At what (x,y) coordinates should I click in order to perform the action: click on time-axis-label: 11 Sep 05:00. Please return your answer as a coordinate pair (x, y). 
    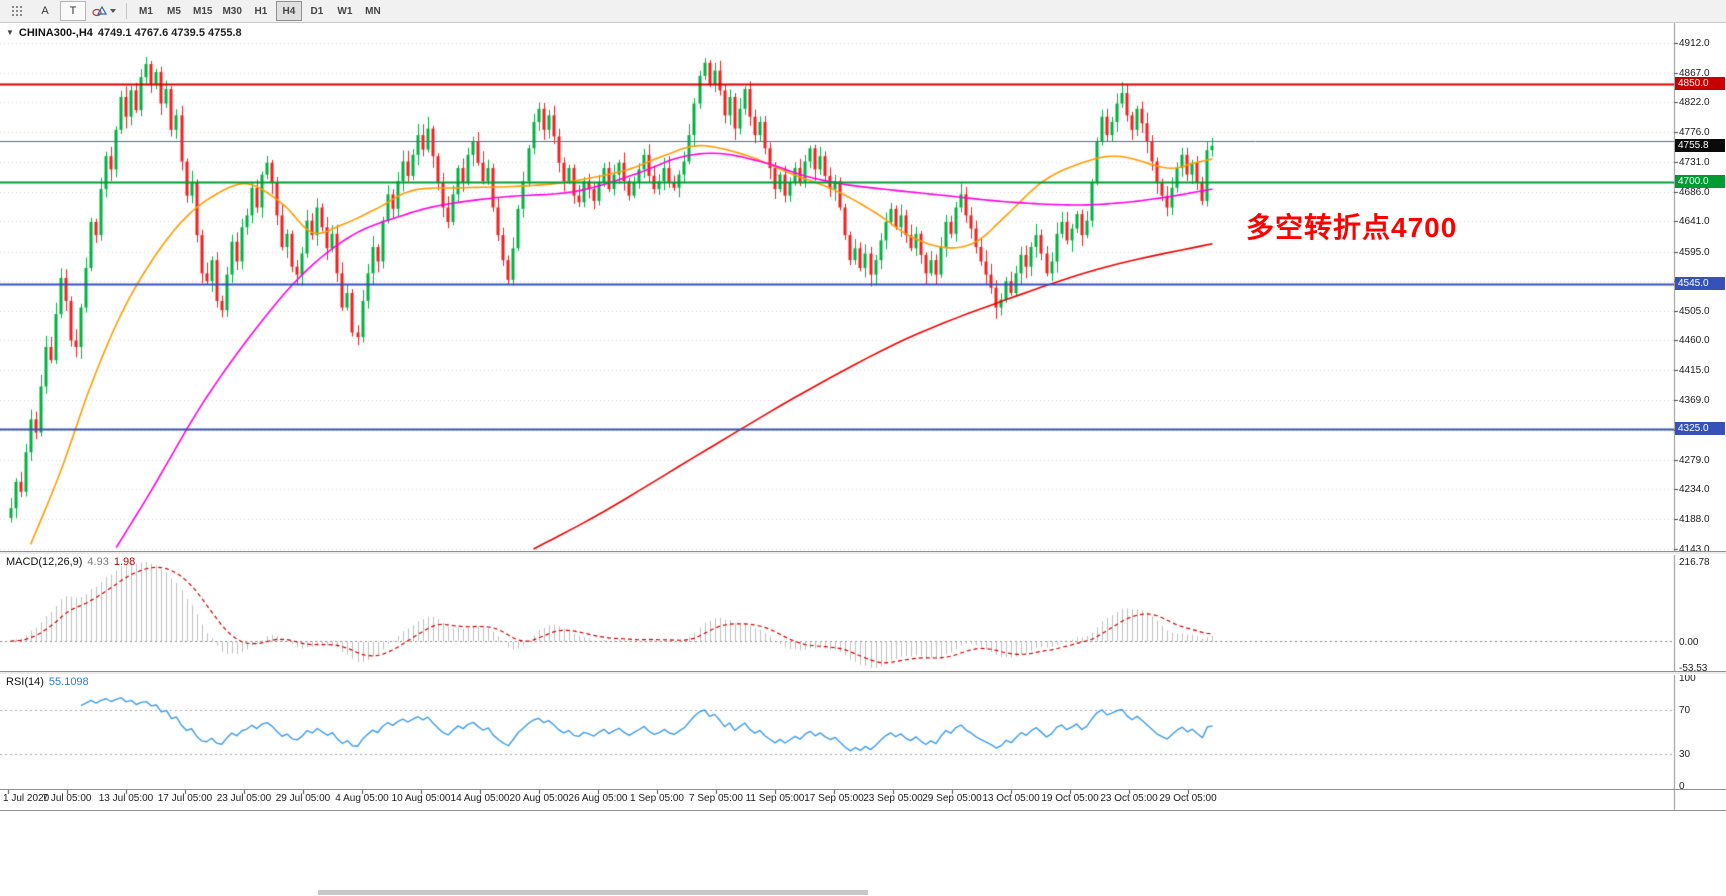
    Looking at the image, I should click on (775, 798).